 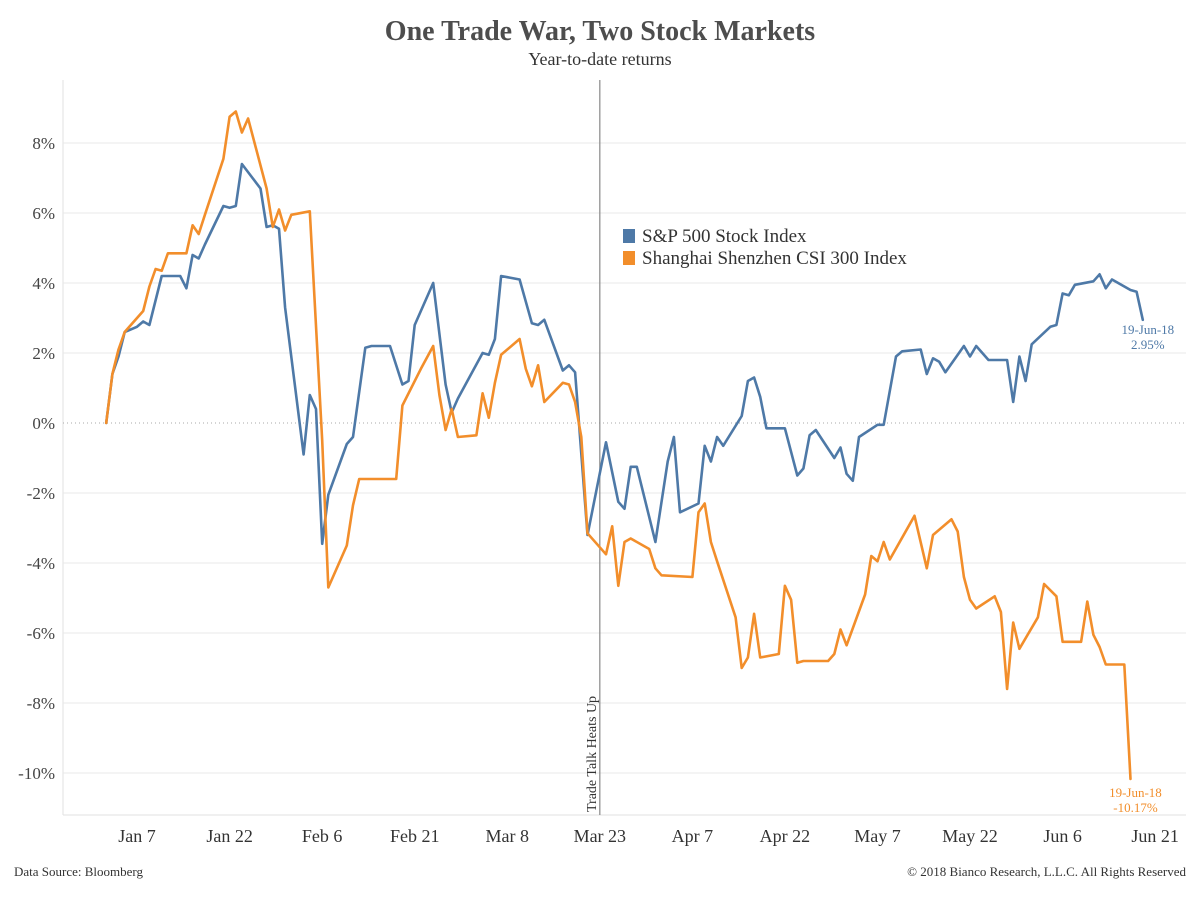 I want to click on y-tick-label: -2%, so click(x=41, y=493).